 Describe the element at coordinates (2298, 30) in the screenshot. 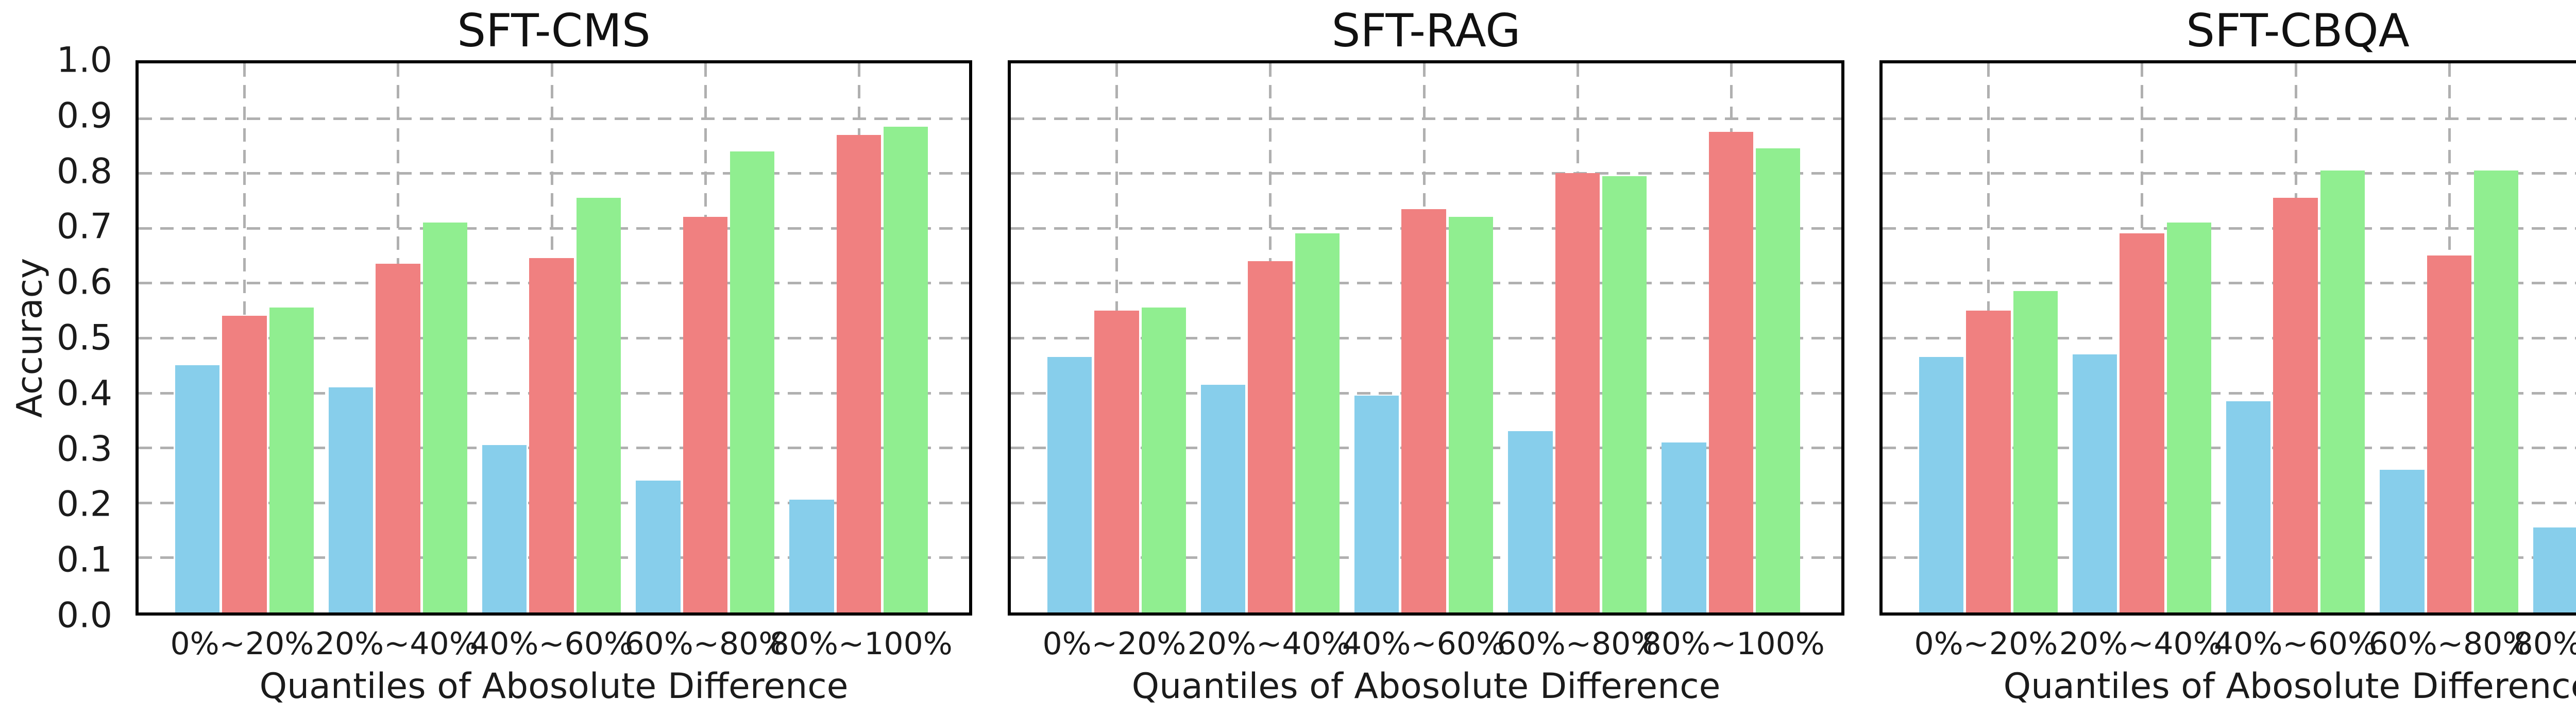

I see `chart-title: SFT-CBQA` at that location.